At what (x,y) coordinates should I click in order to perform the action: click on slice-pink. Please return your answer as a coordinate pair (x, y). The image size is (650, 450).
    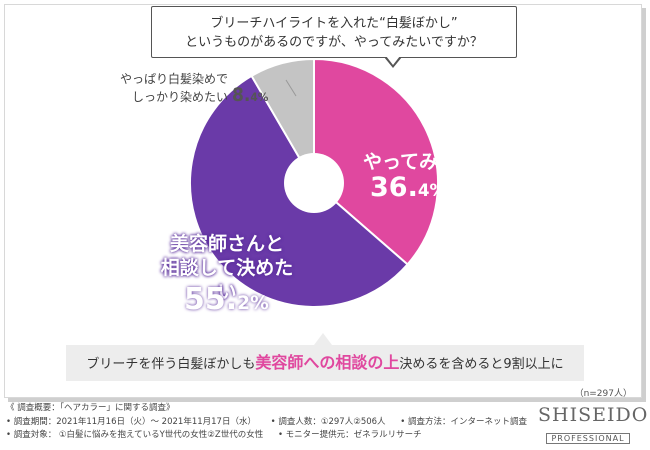
    Looking at the image, I should click on (376, 161).